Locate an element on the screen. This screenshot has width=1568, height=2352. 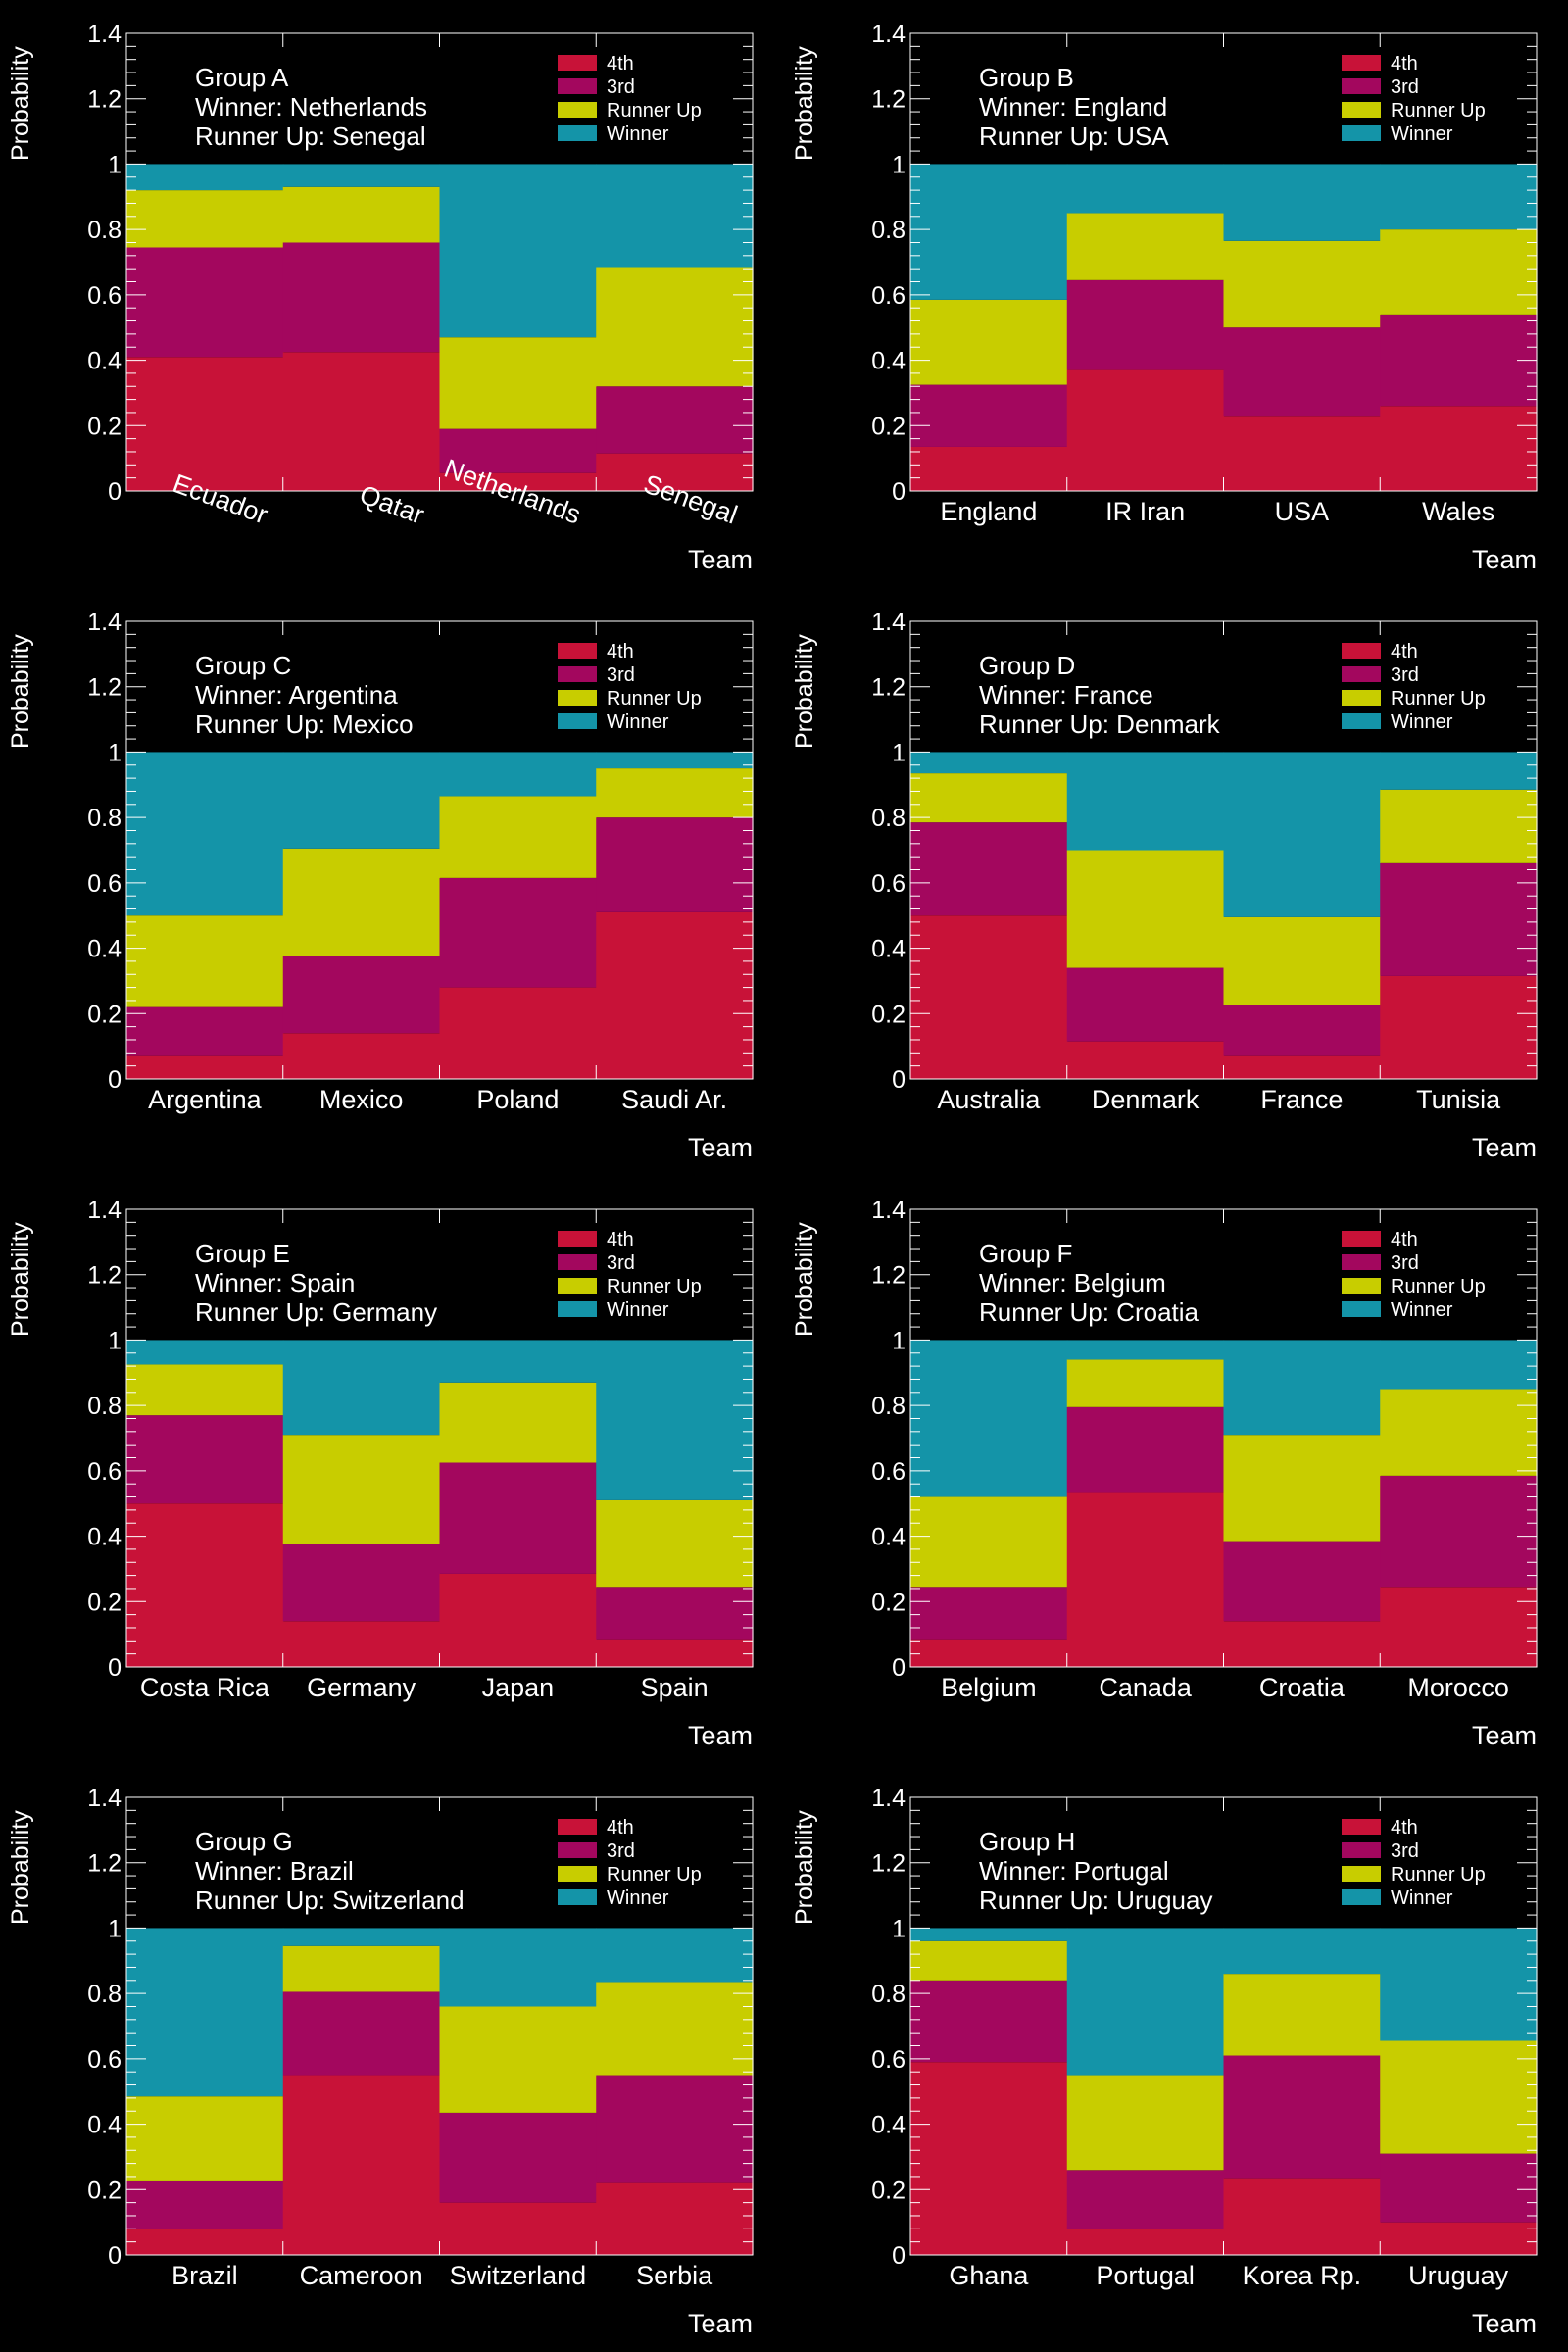
bar-usa-3rd is located at coordinates (1302, 371).